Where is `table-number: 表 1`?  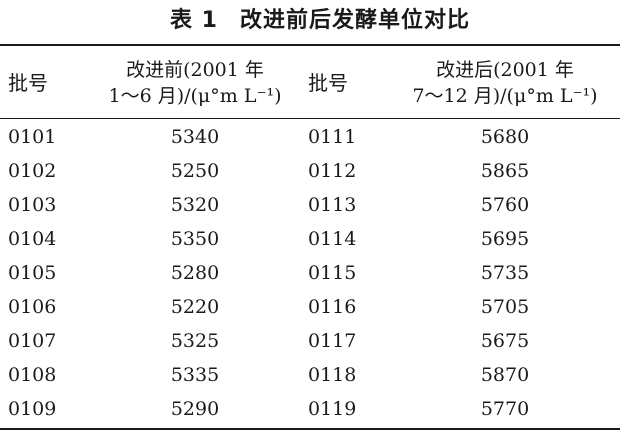
table-number: 表 1 is located at coordinates (194, 20).